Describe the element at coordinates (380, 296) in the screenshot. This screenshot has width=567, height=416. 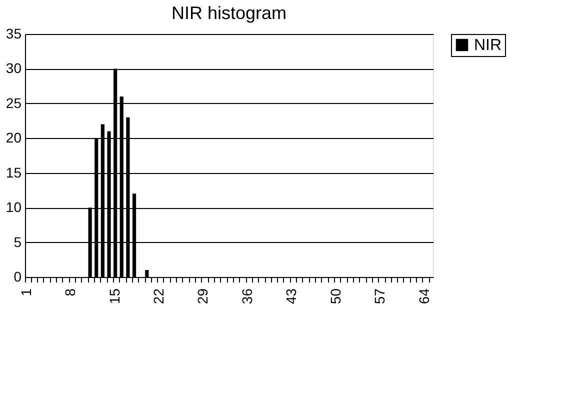
I see `x-tick-label: 57` at that location.